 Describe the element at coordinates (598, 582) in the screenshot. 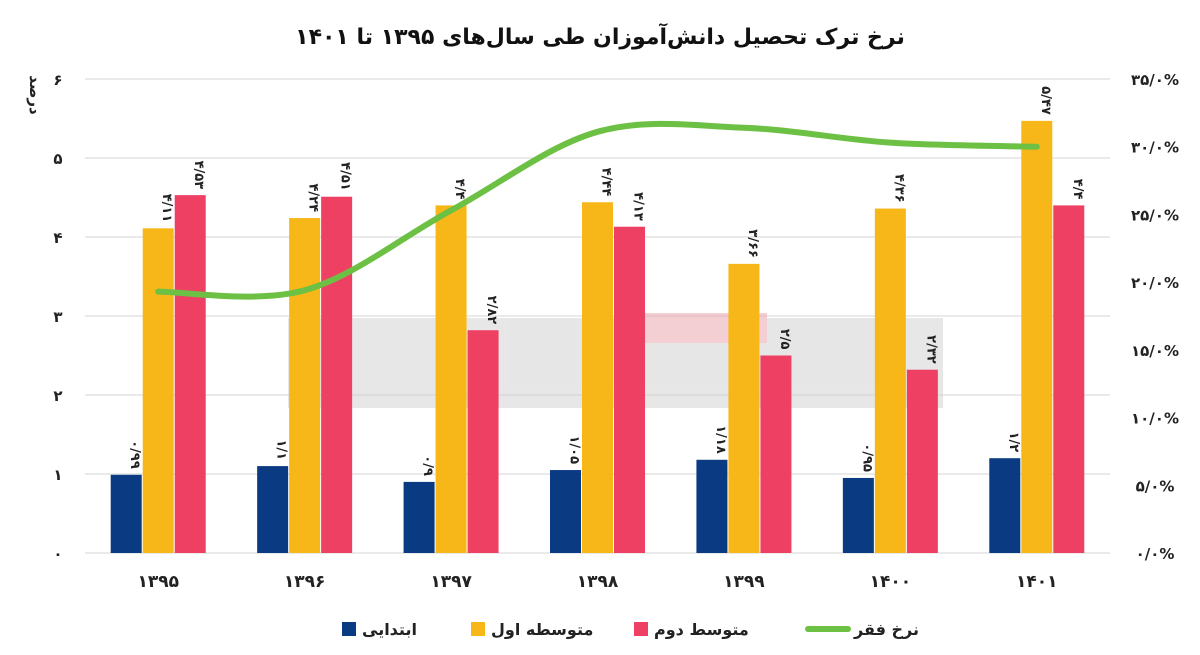

I see `x-tick-label: ۱۳۹۸` at that location.